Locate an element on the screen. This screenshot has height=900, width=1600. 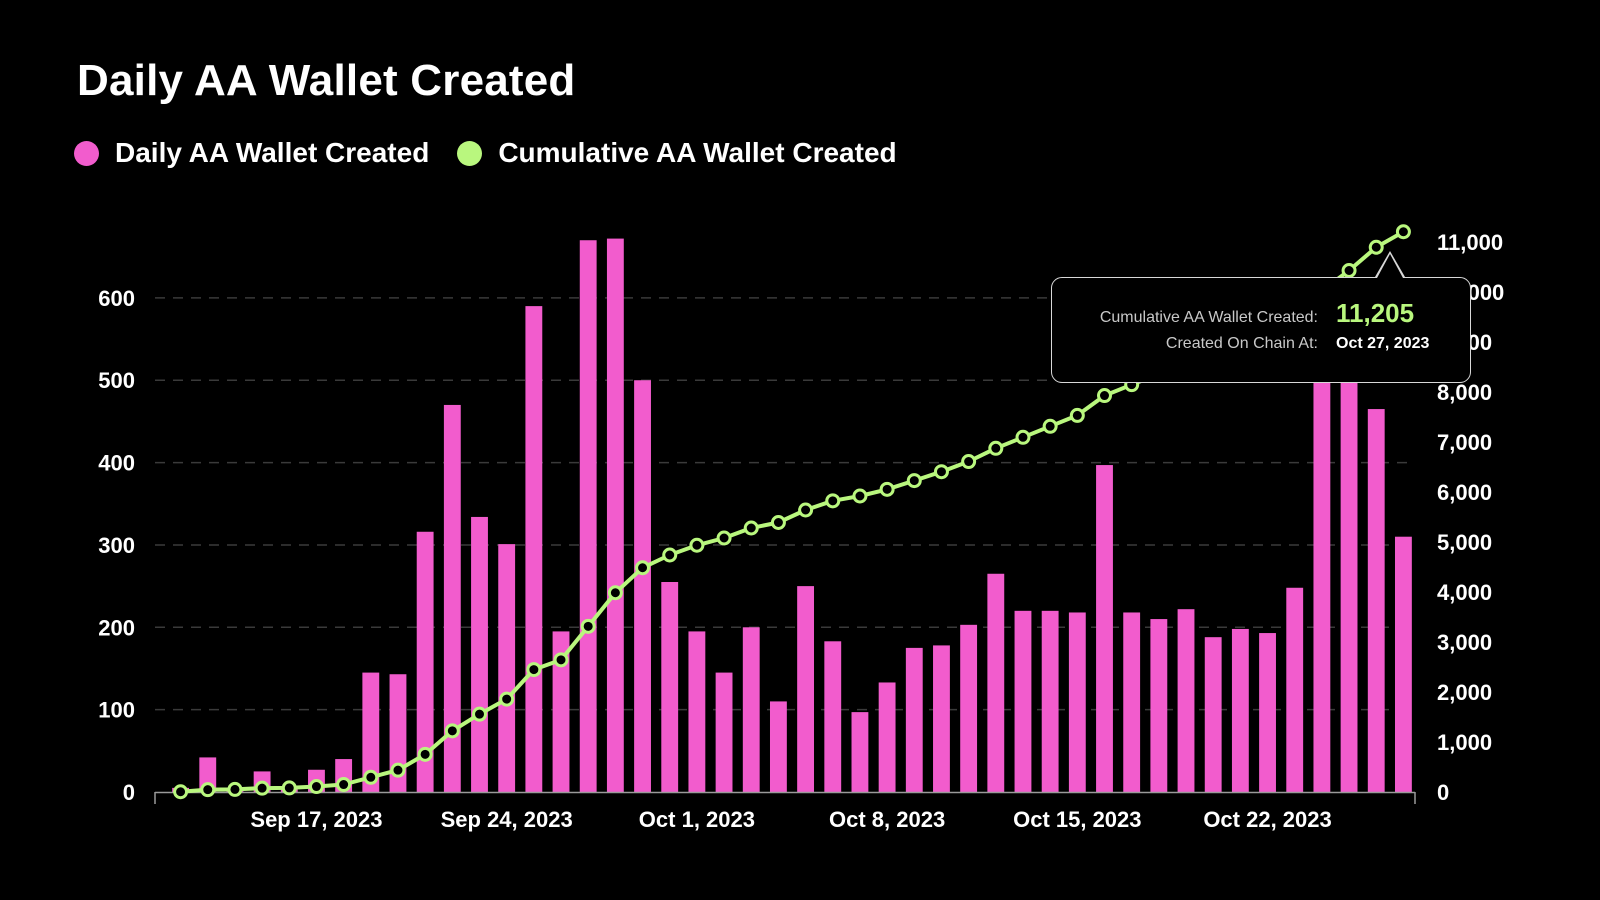
legend-item-daily: Daily AA Wallet Created is located at coordinates (251, 153).